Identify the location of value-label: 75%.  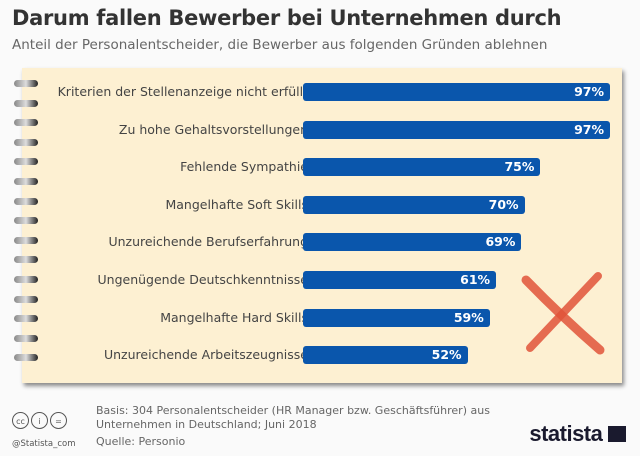
(519, 167).